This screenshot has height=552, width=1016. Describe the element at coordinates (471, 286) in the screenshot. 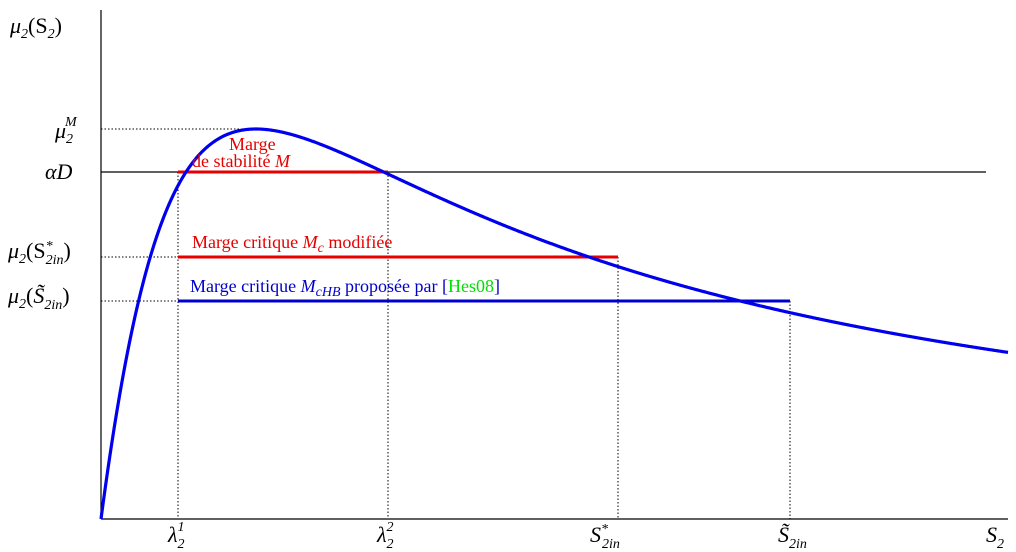

I see `reference-link: Hes08` at that location.